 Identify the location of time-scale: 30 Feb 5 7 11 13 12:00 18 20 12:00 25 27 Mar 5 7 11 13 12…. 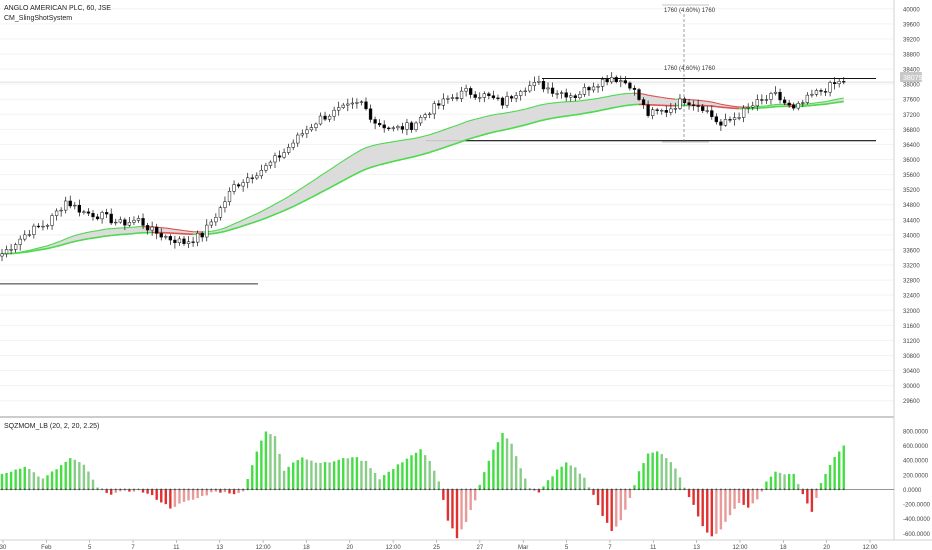
(439, 545).